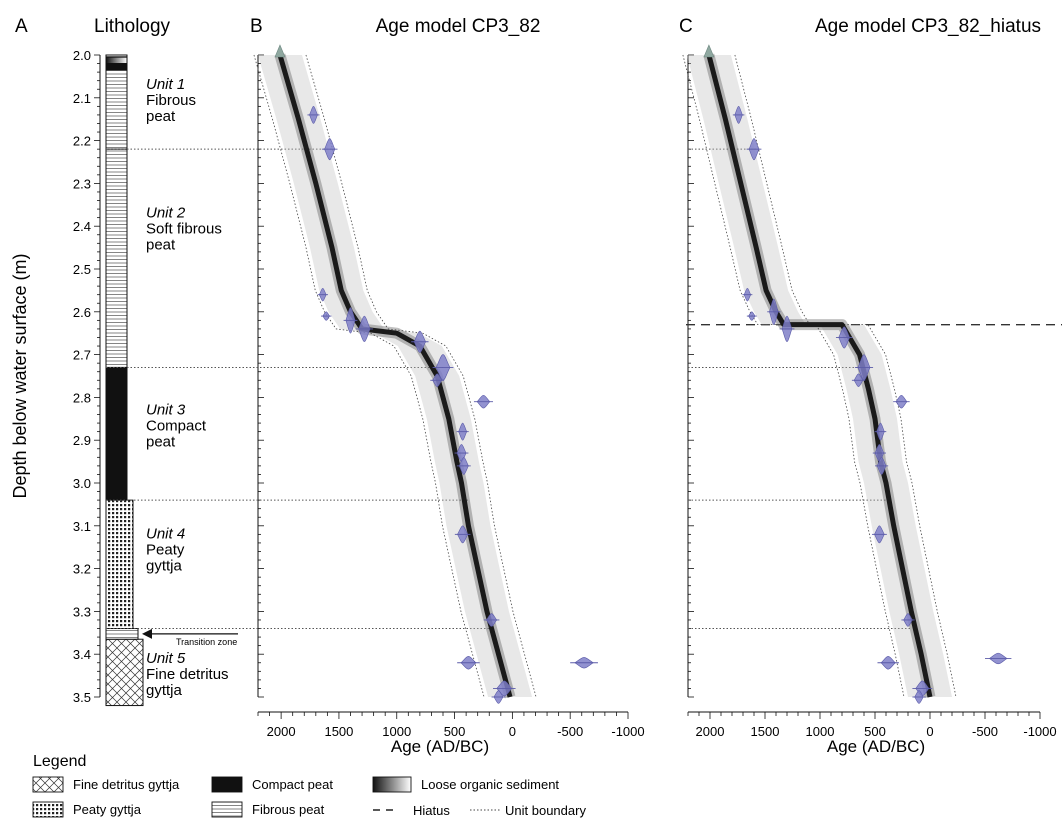 The image size is (1062, 818). Describe the element at coordinates (82, 98) in the screenshot. I see `y-tick-label: 2.1` at that location.